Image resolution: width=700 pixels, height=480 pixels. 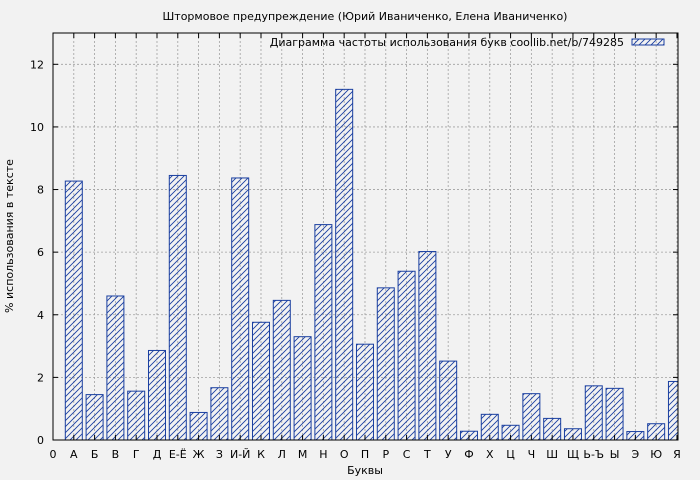 What do you see at coordinates (281, 370) in the screenshot?
I see `bar-Л` at bounding box center [281, 370].